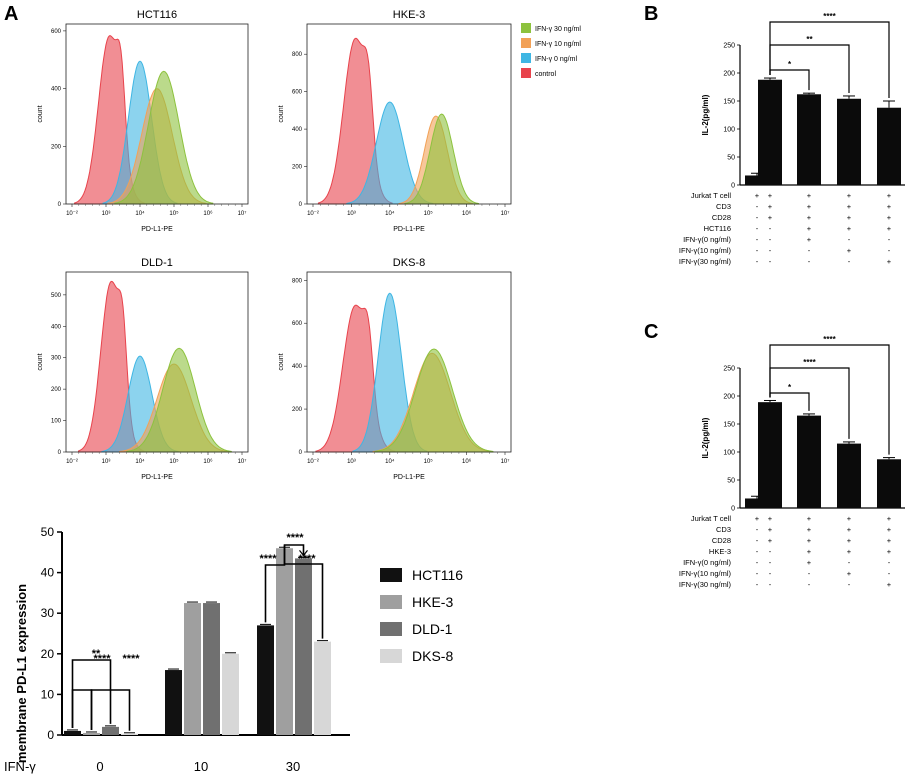 The width and height of the screenshot is (920, 783). I want to click on bar-hct116-ifn10, so click(173, 702).